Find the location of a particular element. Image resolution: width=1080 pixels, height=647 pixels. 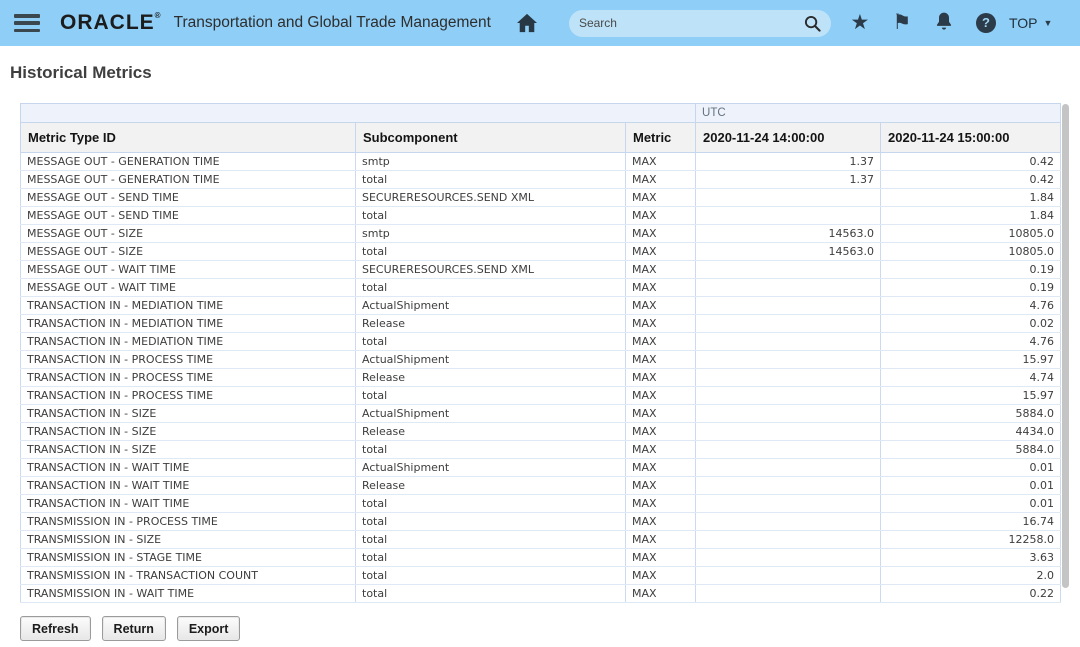

user-menu: TOP ▼ is located at coordinates (1030, 23).